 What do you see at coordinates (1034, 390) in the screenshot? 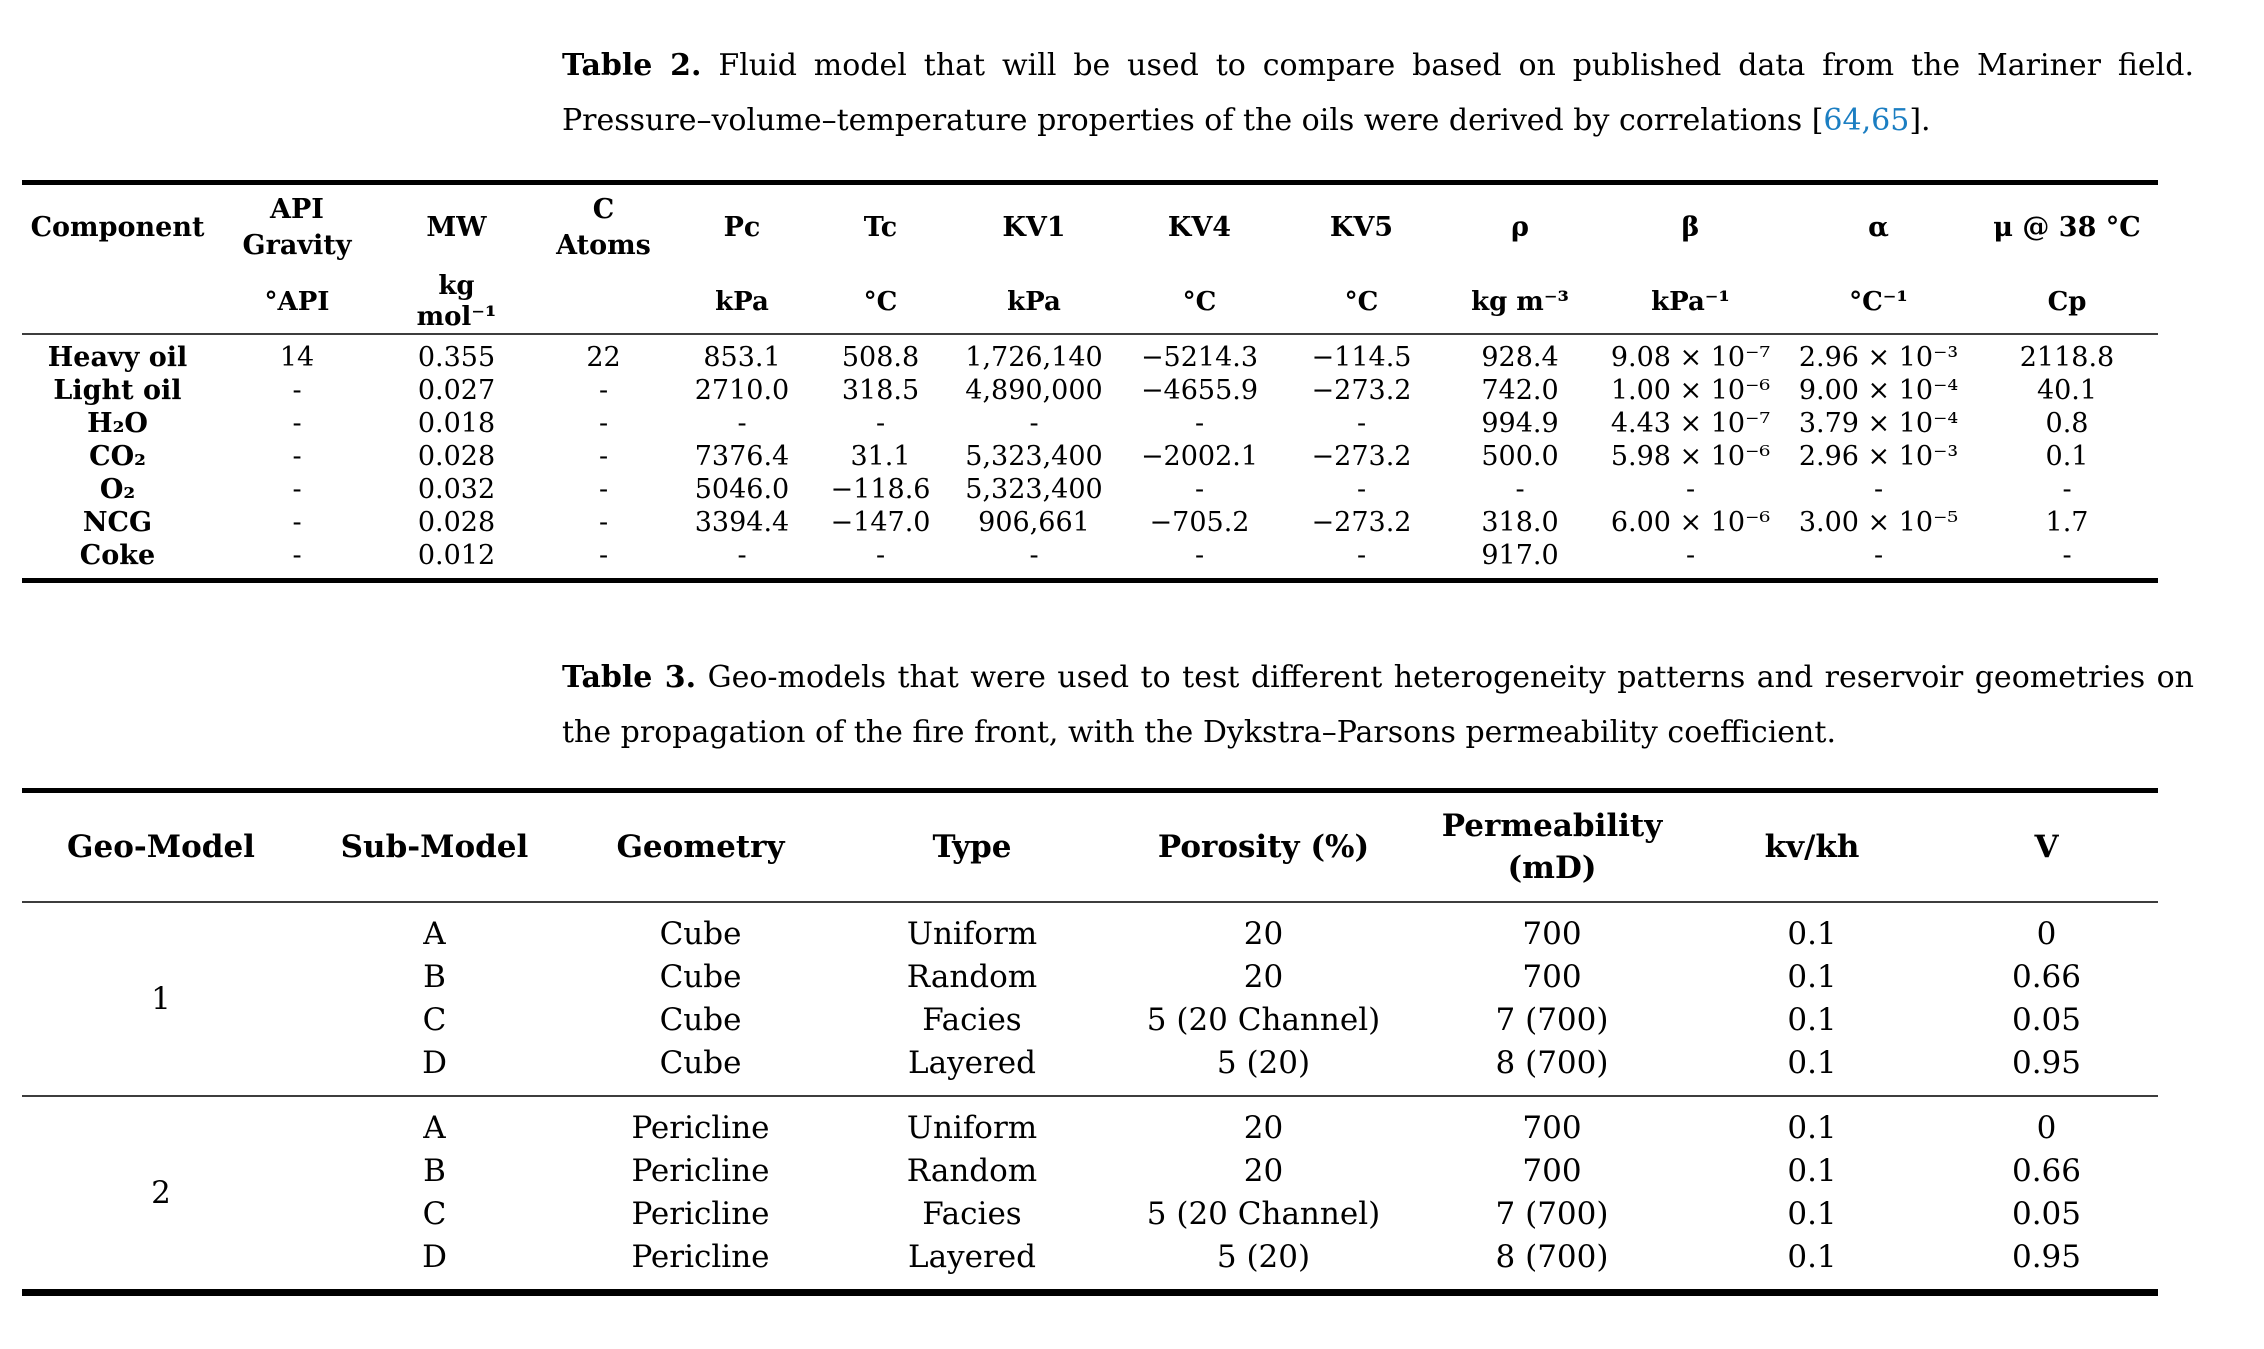
I see `t2-cell: 4,890,000` at bounding box center [1034, 390].